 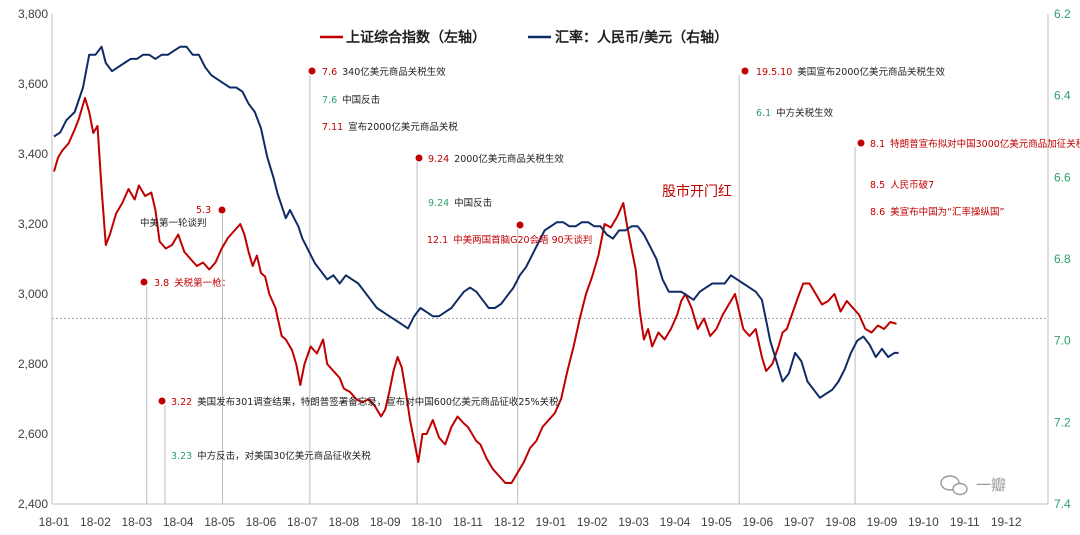 What do you see at coordinates (33, 294) in the screenshot?
I see `left-tick-label: 3,000` at bounding box center [33, 294].